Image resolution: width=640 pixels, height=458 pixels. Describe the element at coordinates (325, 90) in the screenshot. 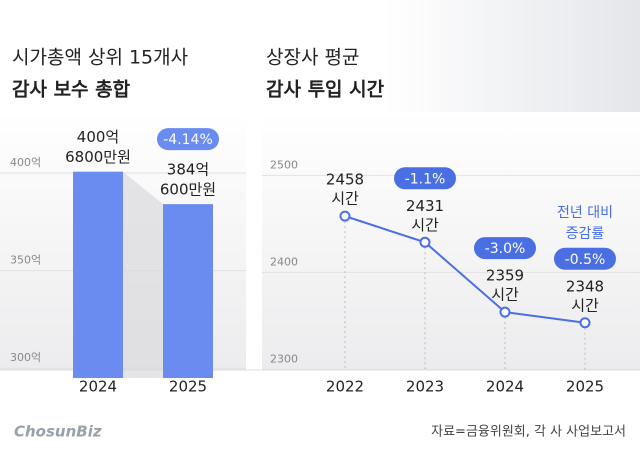

I see `chart-title: 감사 투입 시간` at that location.